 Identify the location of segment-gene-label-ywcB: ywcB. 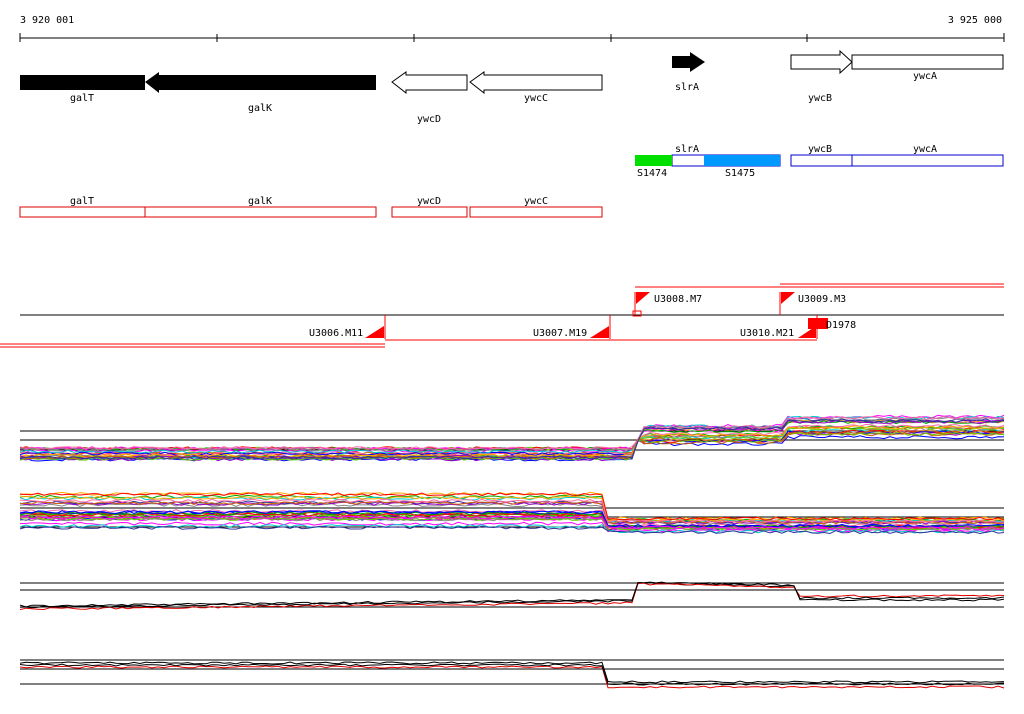
(820, 149).